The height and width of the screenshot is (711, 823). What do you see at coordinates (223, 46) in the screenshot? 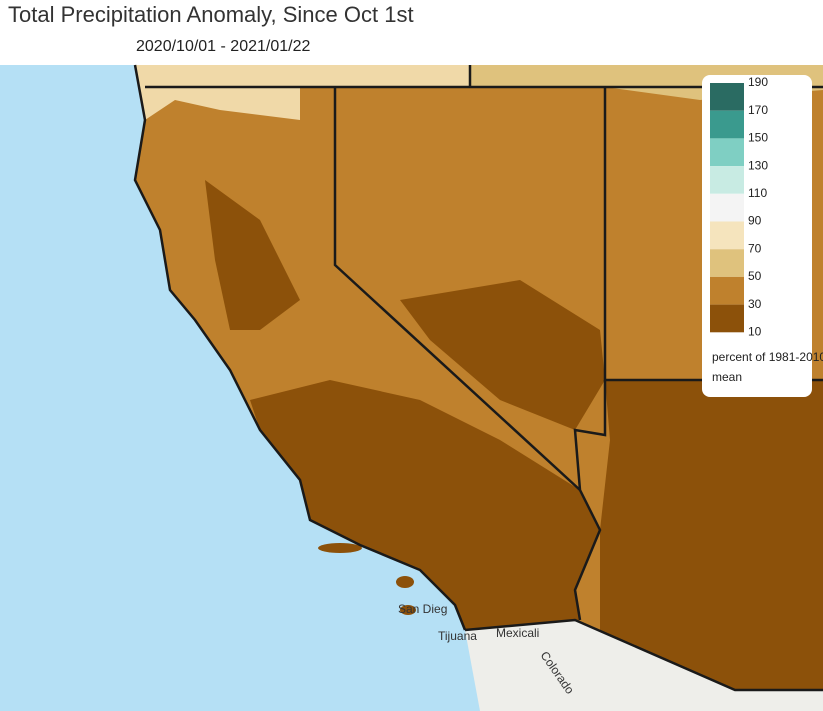
I see `subtitle: 2020/10/01 - 2021/01/22` at bounding box center [223, 46].